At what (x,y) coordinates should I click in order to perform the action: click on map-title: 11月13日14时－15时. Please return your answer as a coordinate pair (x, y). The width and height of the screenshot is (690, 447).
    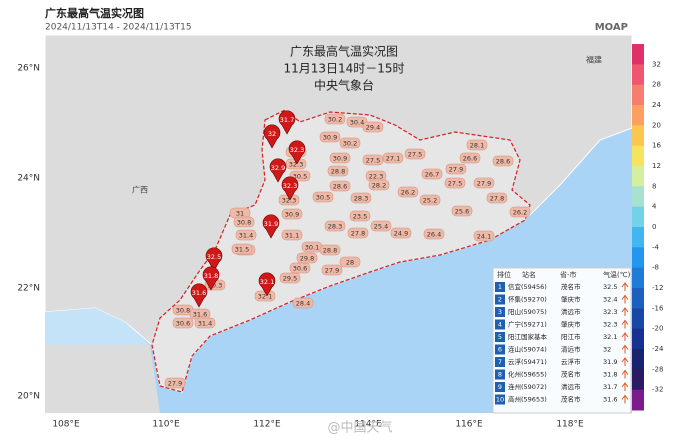
    Looking at the image, I should click on (343, 69).